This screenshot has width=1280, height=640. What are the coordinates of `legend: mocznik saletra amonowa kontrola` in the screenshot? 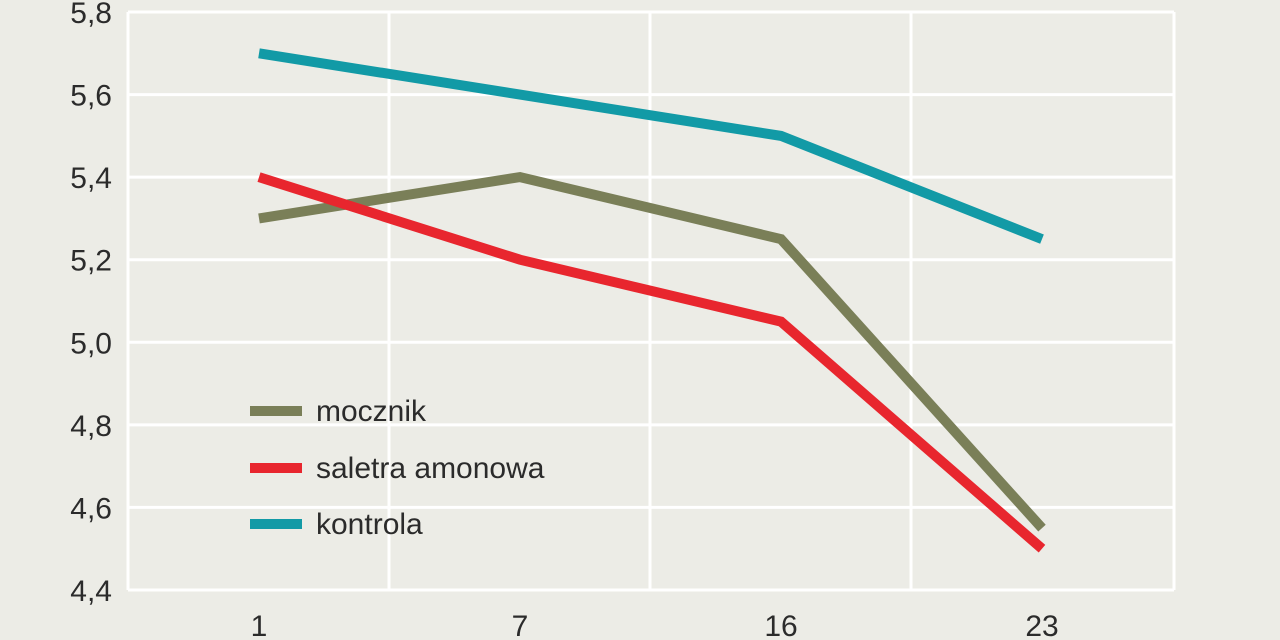 It's located at (397, 468).